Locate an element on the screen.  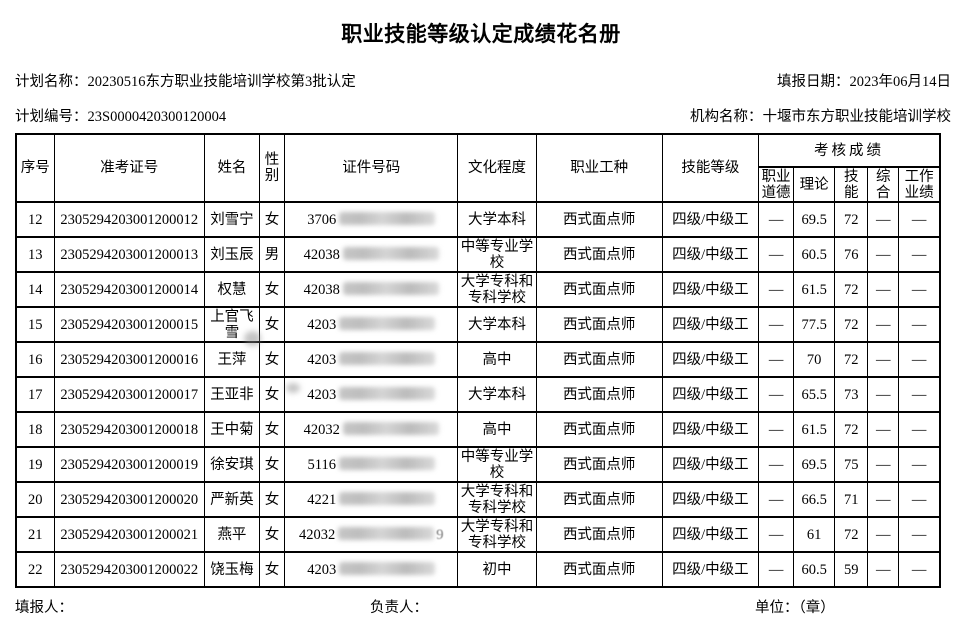
header-score-work: 工作业绩 is located at coordinates (919, 184).